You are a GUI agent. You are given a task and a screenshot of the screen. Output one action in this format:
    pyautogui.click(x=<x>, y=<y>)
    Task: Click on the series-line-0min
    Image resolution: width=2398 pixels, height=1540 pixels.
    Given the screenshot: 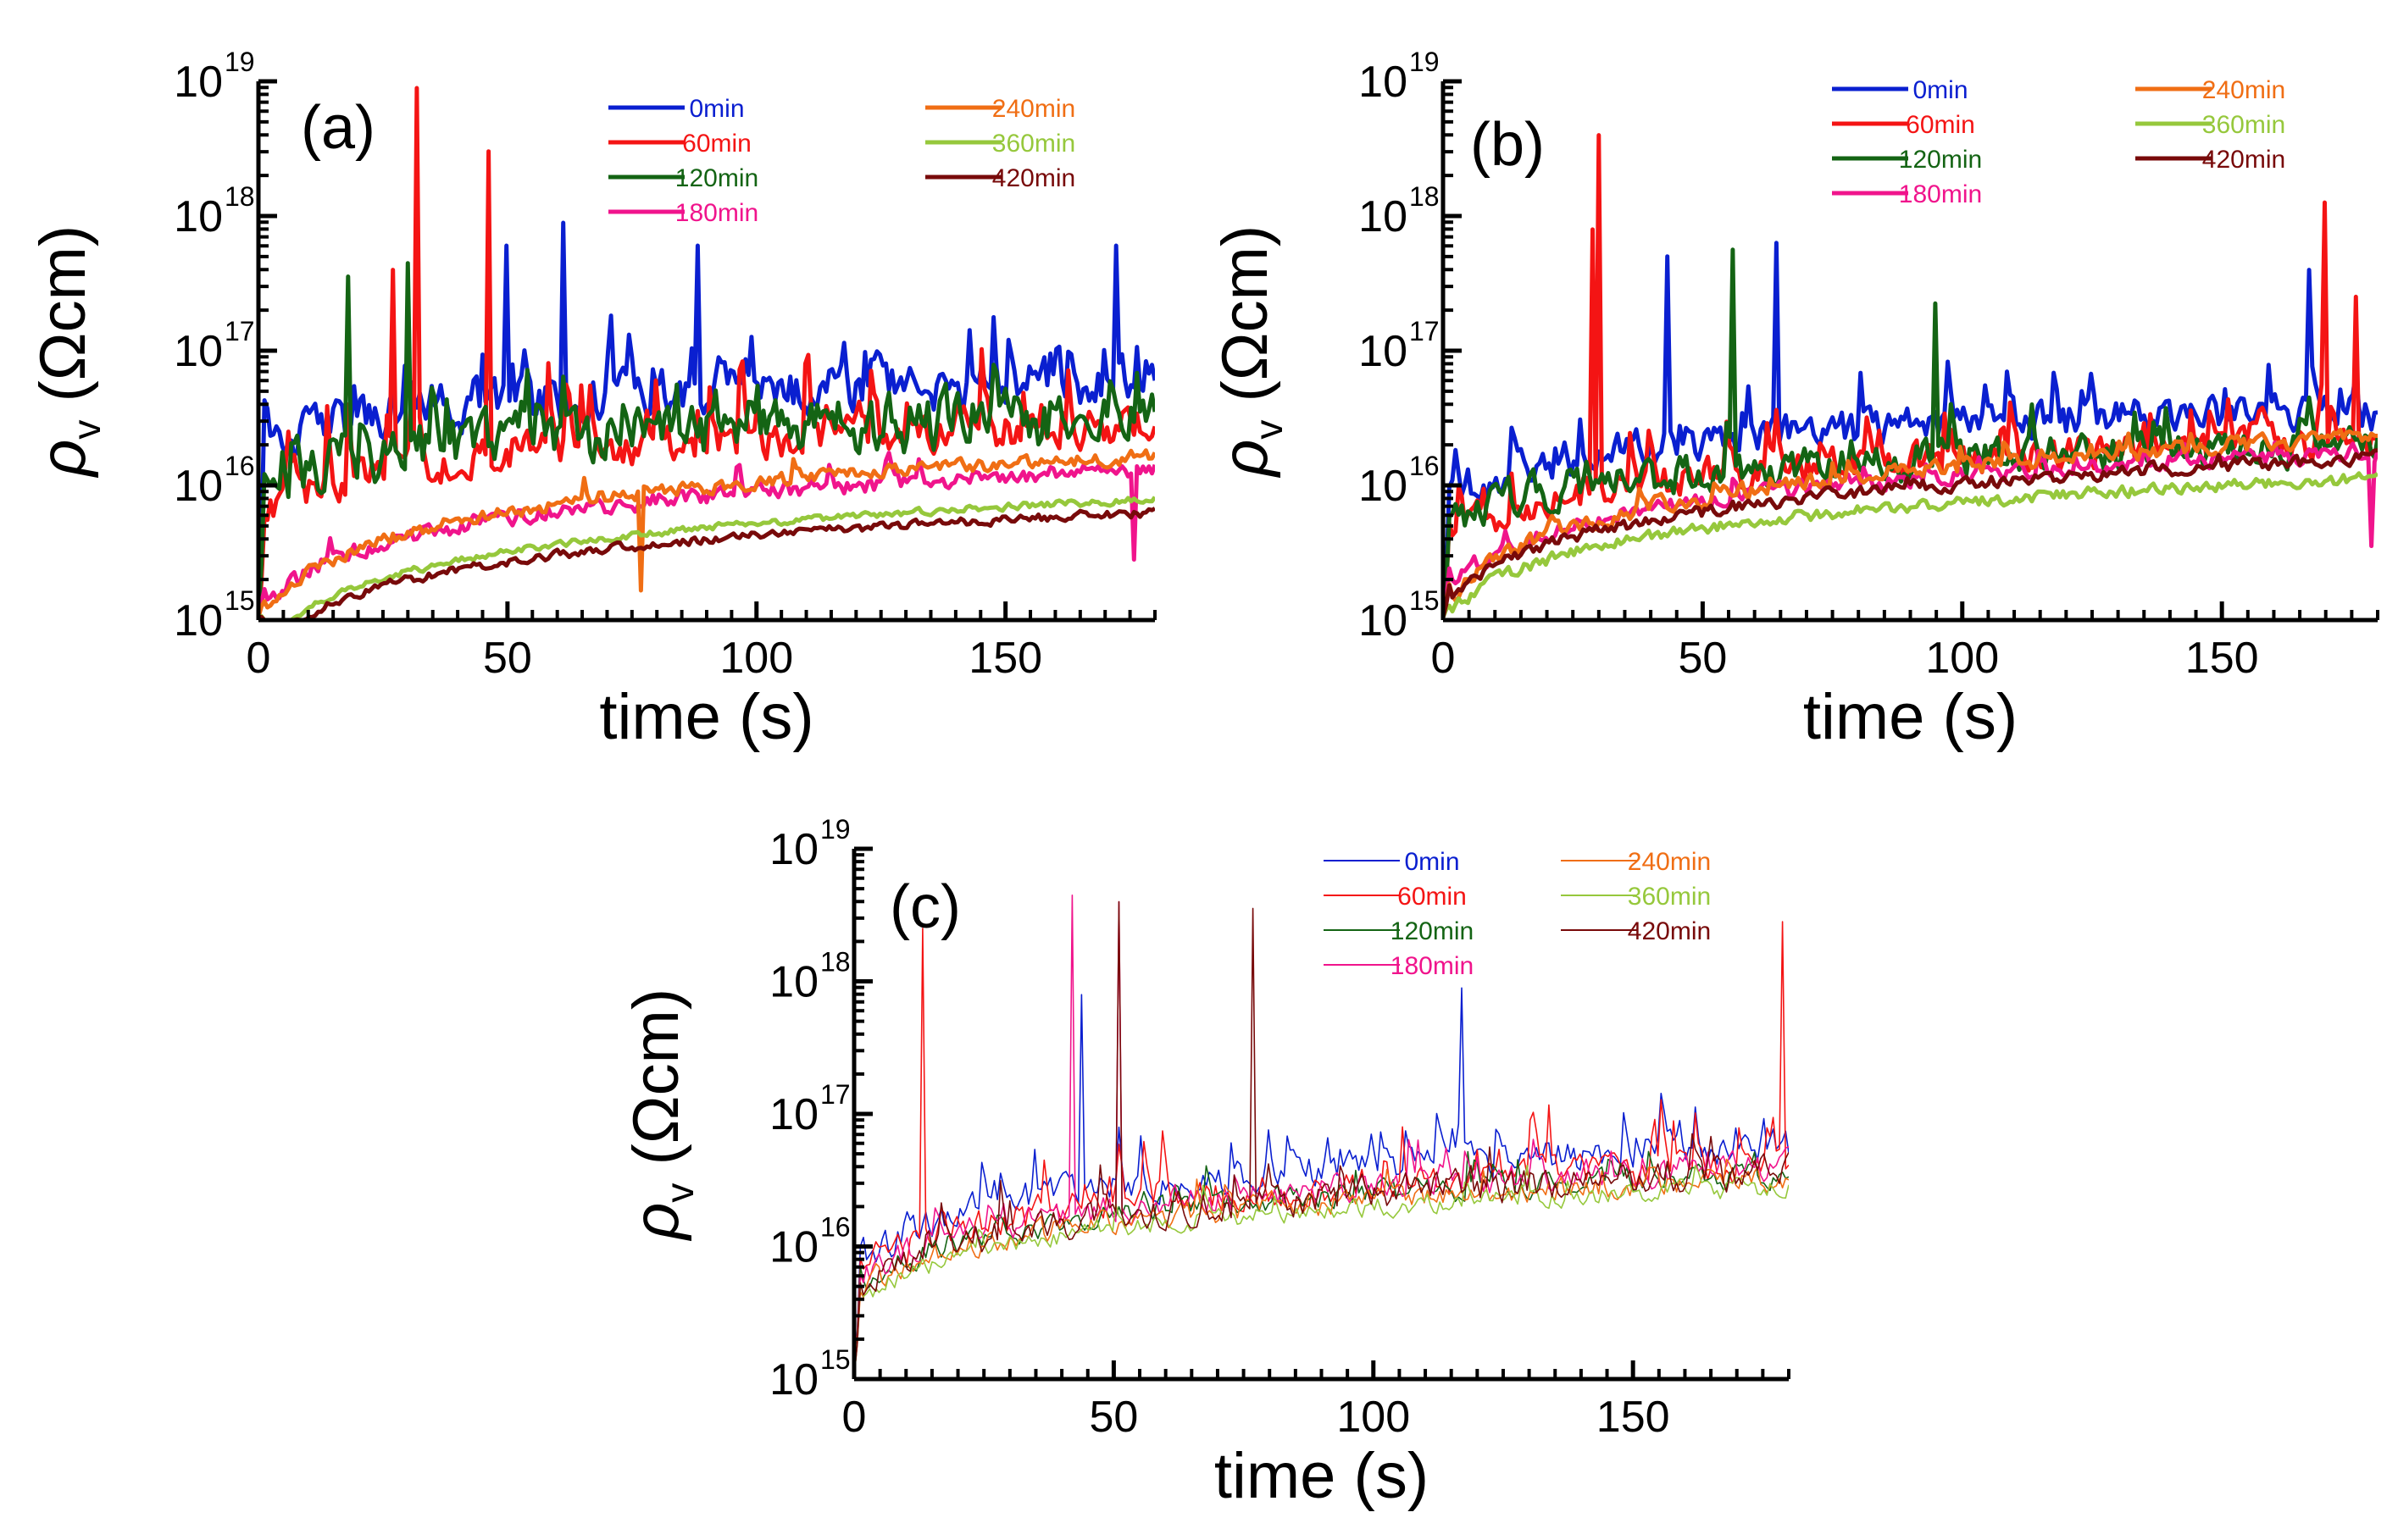 What is the action you would take?
    pyautogui.click(x=1910, y=429)
    